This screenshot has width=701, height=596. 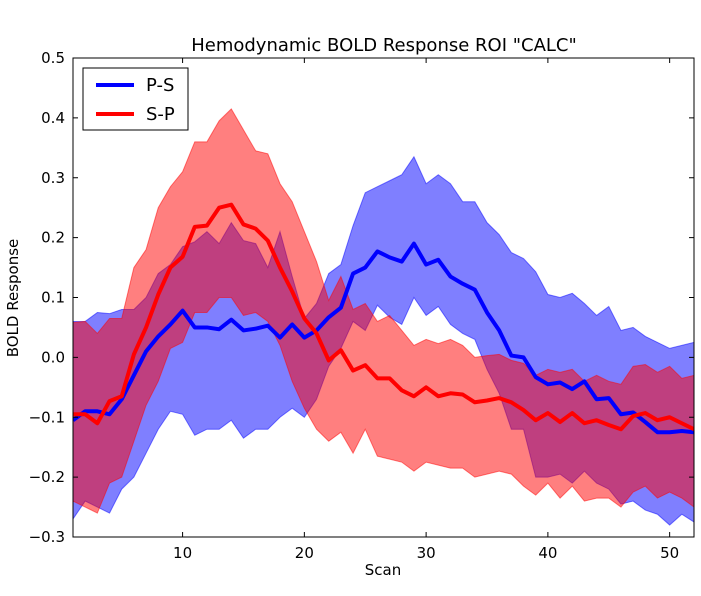 I want to click on y-tick-label: −0.1, so click(x=47, y=417).